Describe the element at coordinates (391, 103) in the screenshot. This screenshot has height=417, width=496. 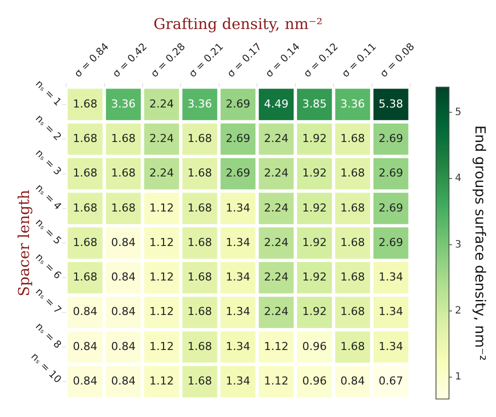
I see `data-label: 5.38` at that location.